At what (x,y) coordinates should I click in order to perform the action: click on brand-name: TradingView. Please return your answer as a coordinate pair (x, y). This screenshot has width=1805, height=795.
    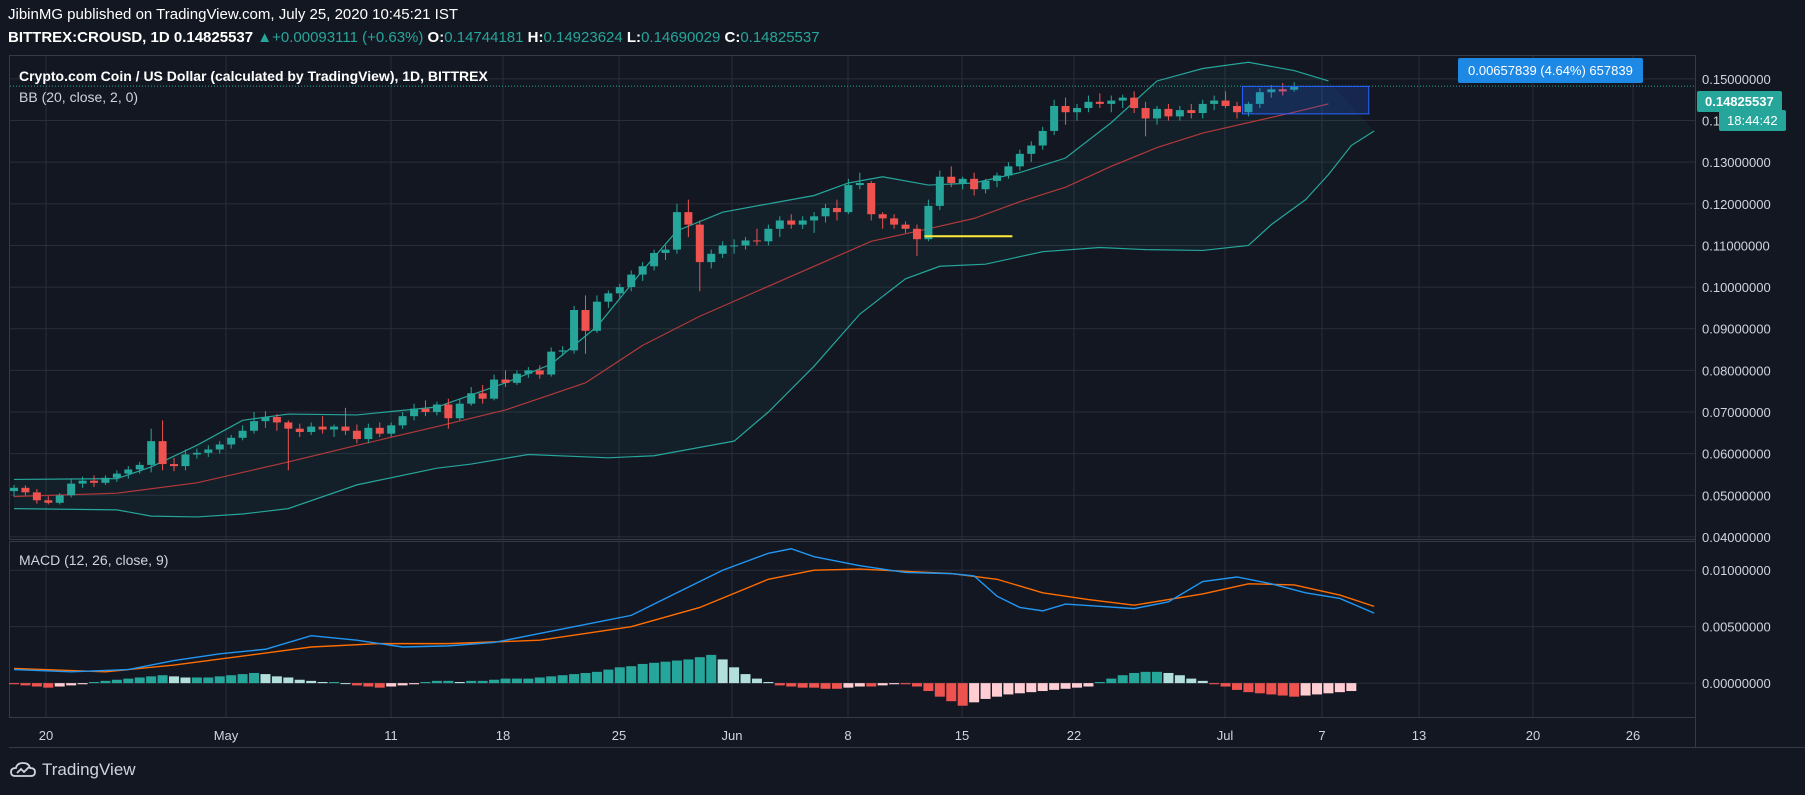
    Looking at the image, I should click on (89, 769).